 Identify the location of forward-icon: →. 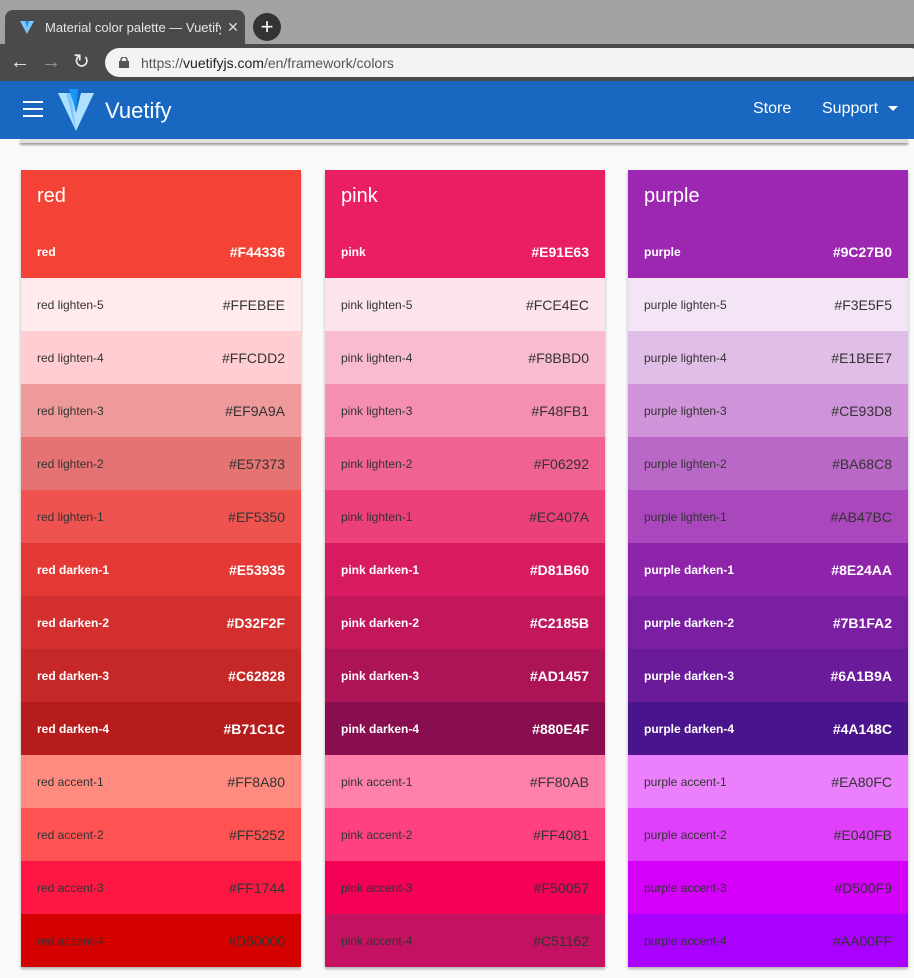
(51, 62).